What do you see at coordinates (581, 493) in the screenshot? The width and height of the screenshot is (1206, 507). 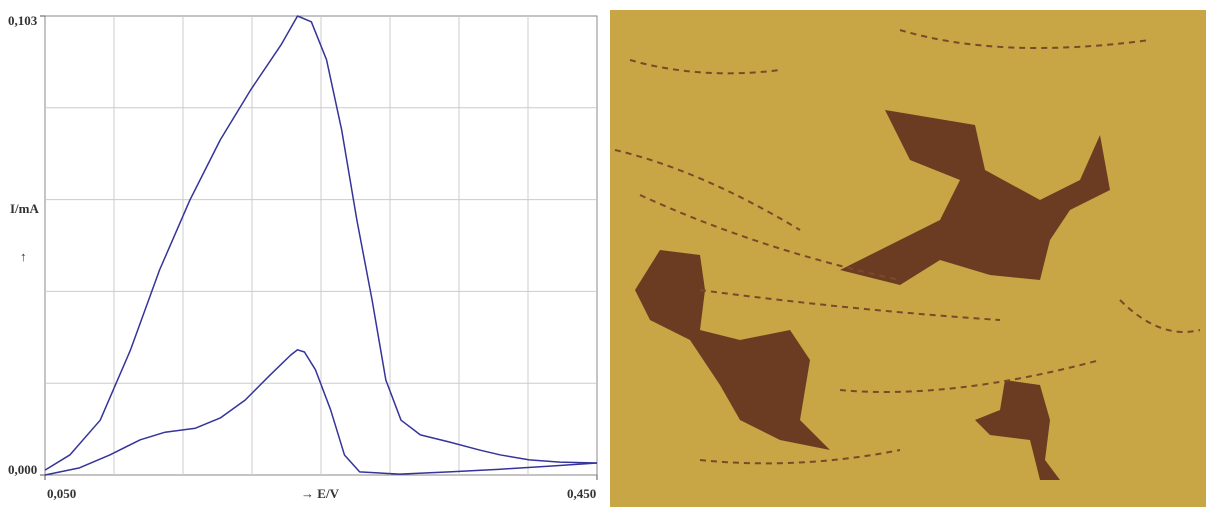 I see `x-tick-label: 0,450` at bounding box center [581, 493].